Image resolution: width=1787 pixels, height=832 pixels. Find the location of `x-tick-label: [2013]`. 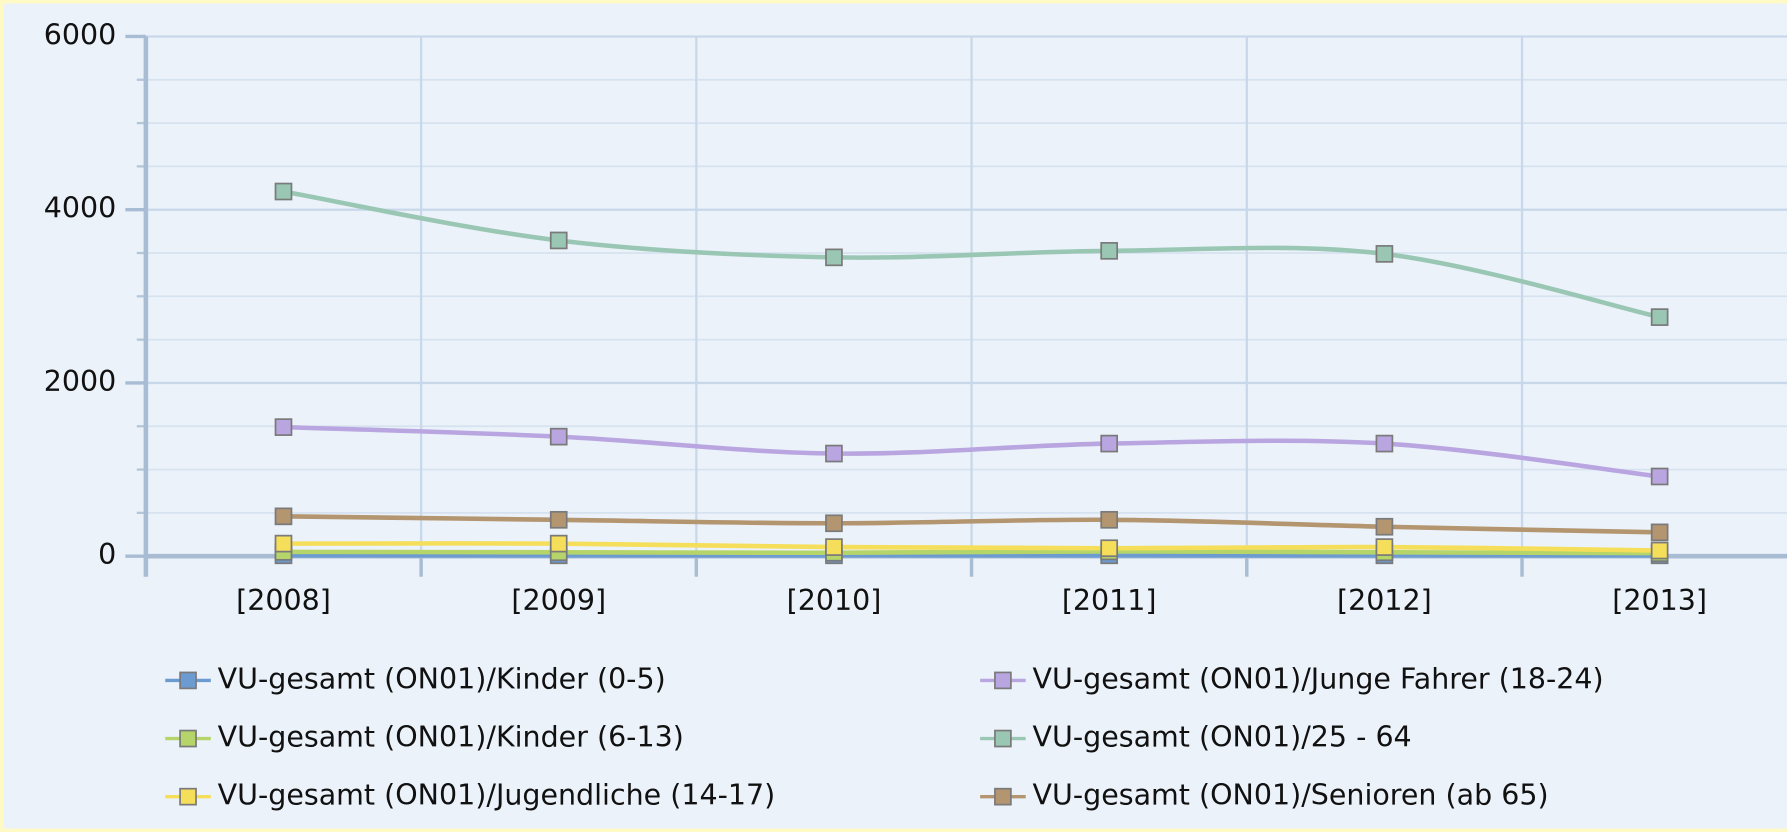

x-tick-label: [2013] is located at coordinates (1659, 600).